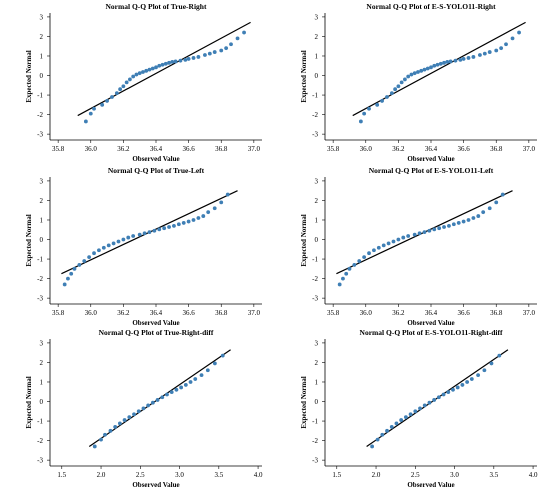 Image resolution: width=550 pixels, height=494 pixels. I want to click on y-tick-label: 2, so click(317, 37).